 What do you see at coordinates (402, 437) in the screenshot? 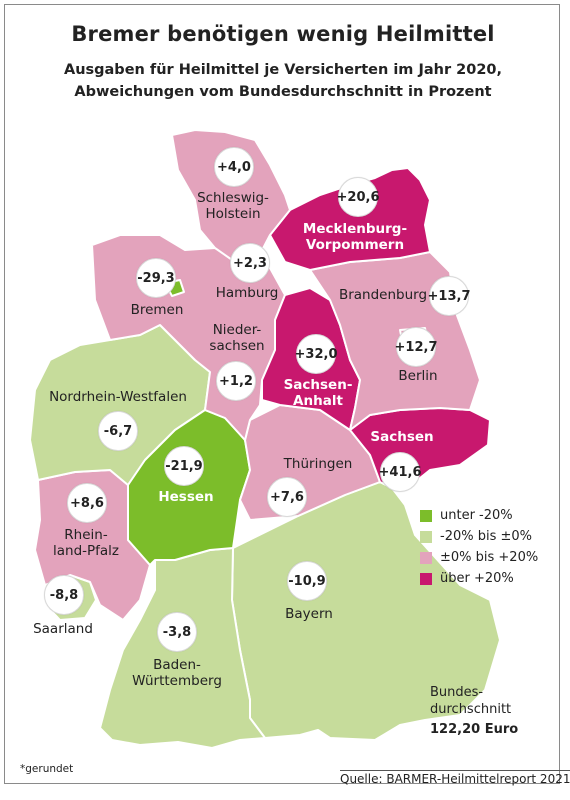
I see `label-sachsen: Sachsen` at bounding box center [402, 437].